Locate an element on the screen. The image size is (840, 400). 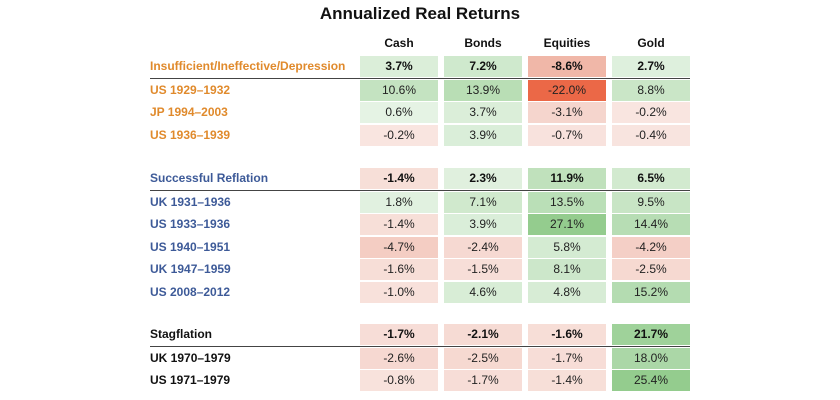
cell-cash: 0.6% is located at coordinates (399, 113).